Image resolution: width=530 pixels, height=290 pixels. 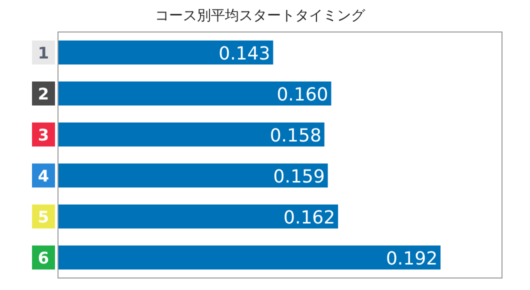 What do you see at coordinates (412, 259) in the screenshot?
I see `data-label: 0.192` at bounding box center [412, 259].